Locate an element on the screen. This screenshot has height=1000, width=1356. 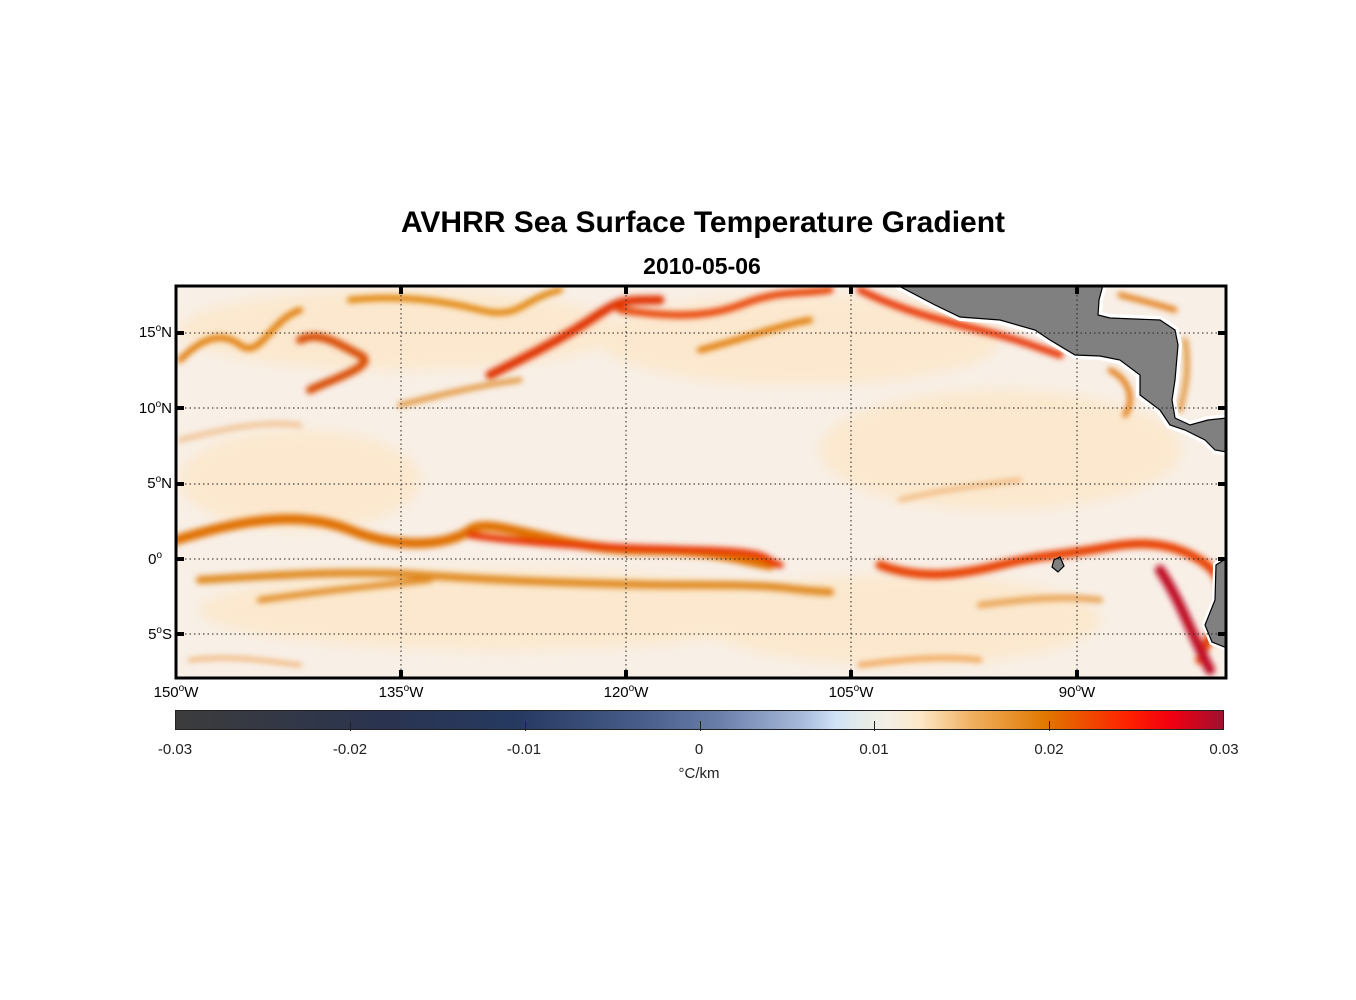
y-tick-label: 0o is located at coordinates (155, 559).